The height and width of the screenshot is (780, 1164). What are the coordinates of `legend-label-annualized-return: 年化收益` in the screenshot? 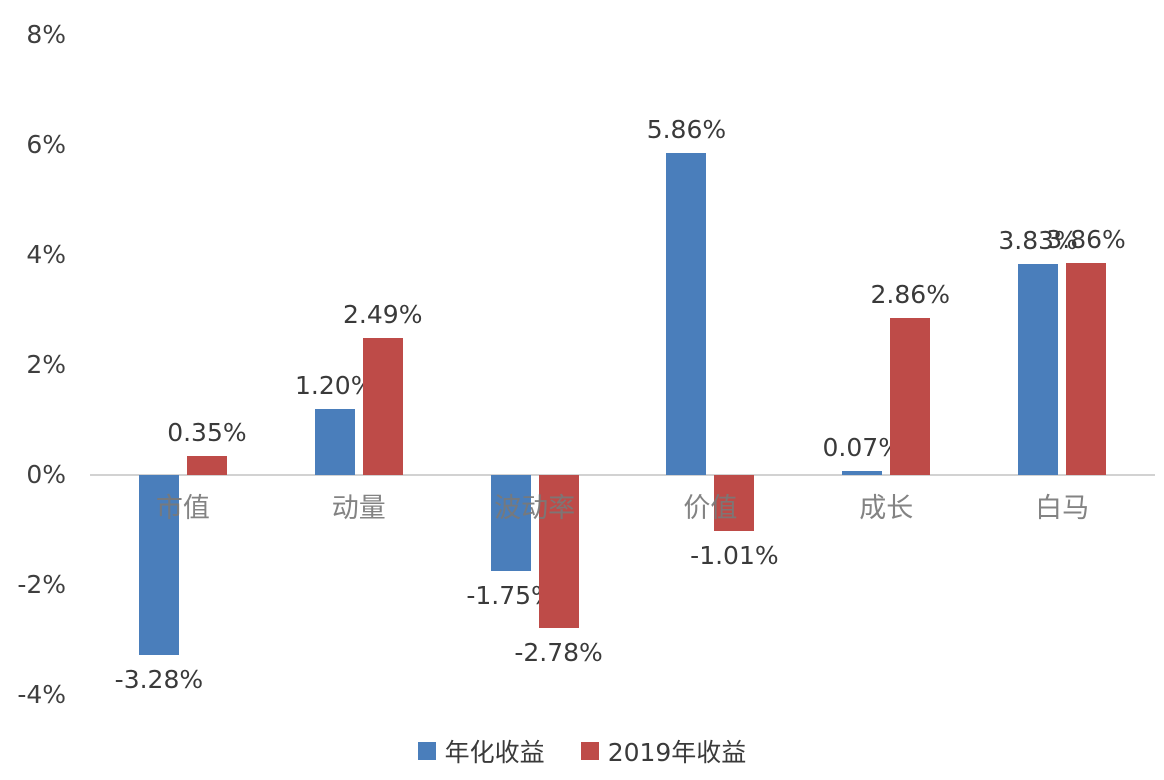 It's located at (494, 752).